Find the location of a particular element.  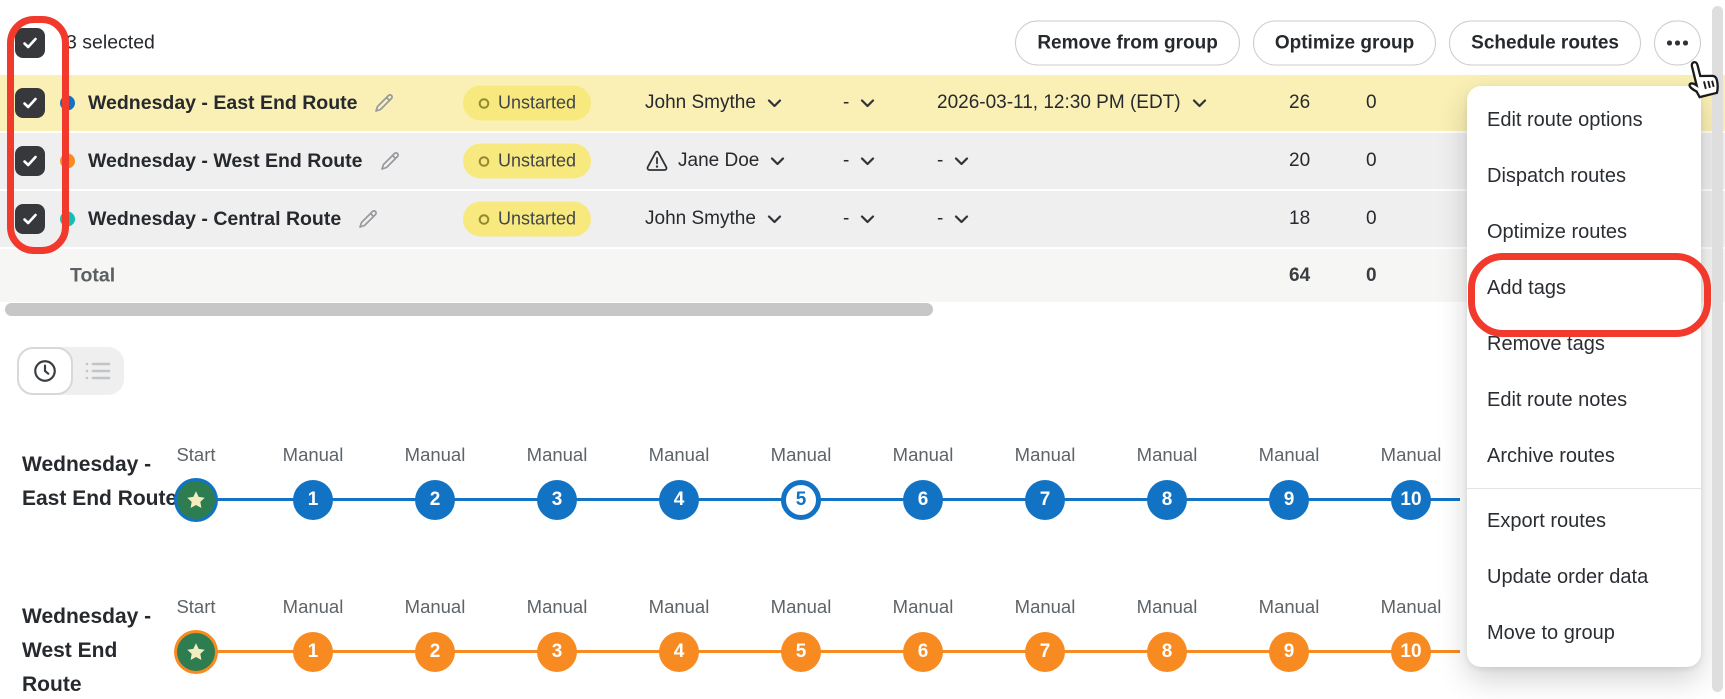

view-mode-toggle is located at coordinates (70, 371).